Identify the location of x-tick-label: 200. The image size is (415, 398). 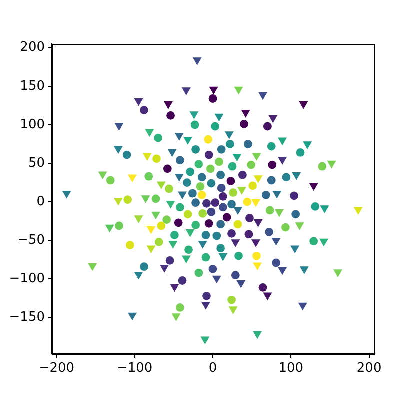
(369, 368).